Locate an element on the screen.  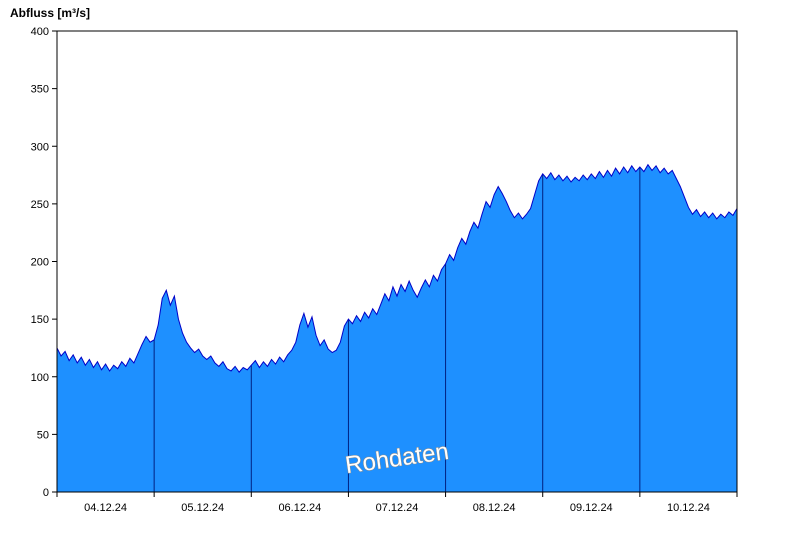
x-axis-day-label: 07.12.24 is located at coordinates (397, 508).